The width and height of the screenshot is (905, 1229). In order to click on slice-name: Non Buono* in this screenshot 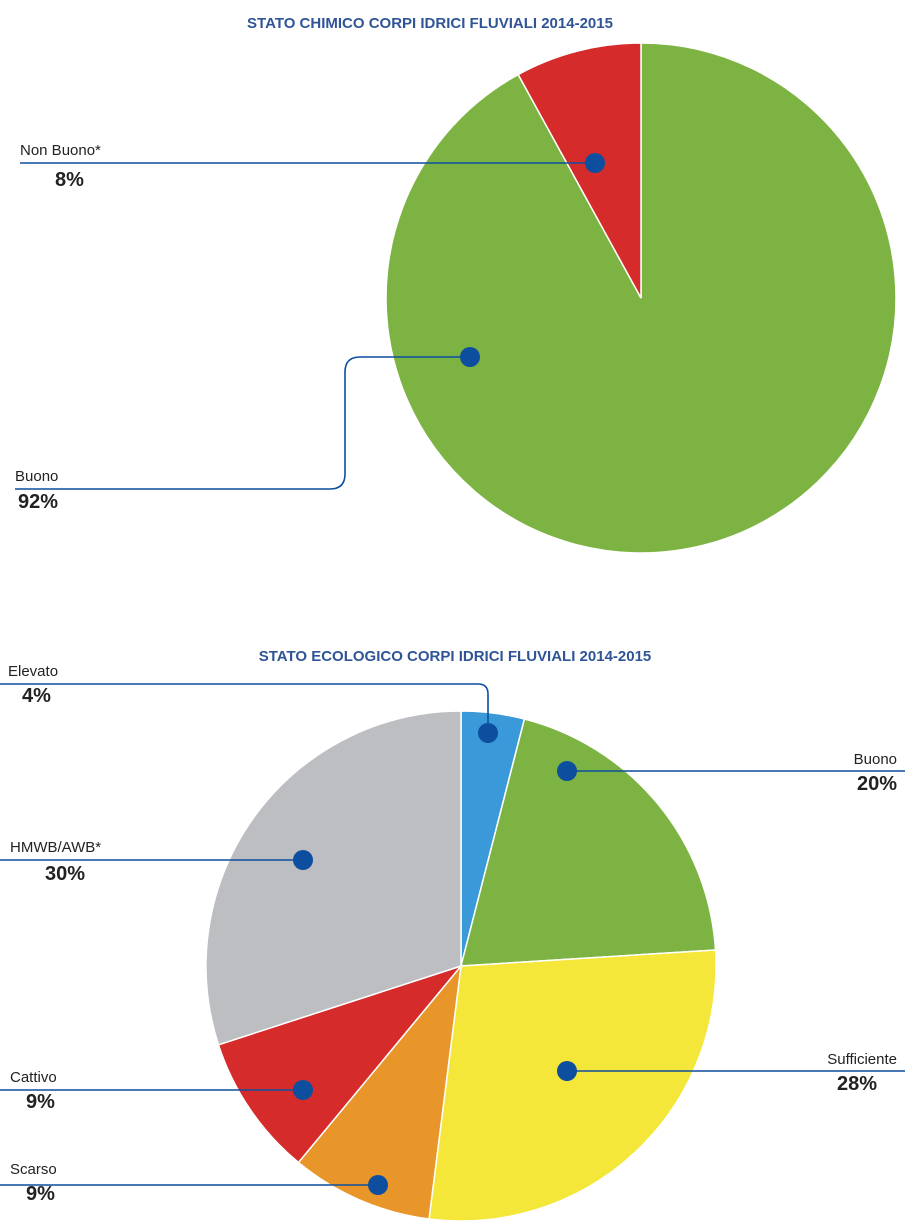, I will do `click(60, 150)`.